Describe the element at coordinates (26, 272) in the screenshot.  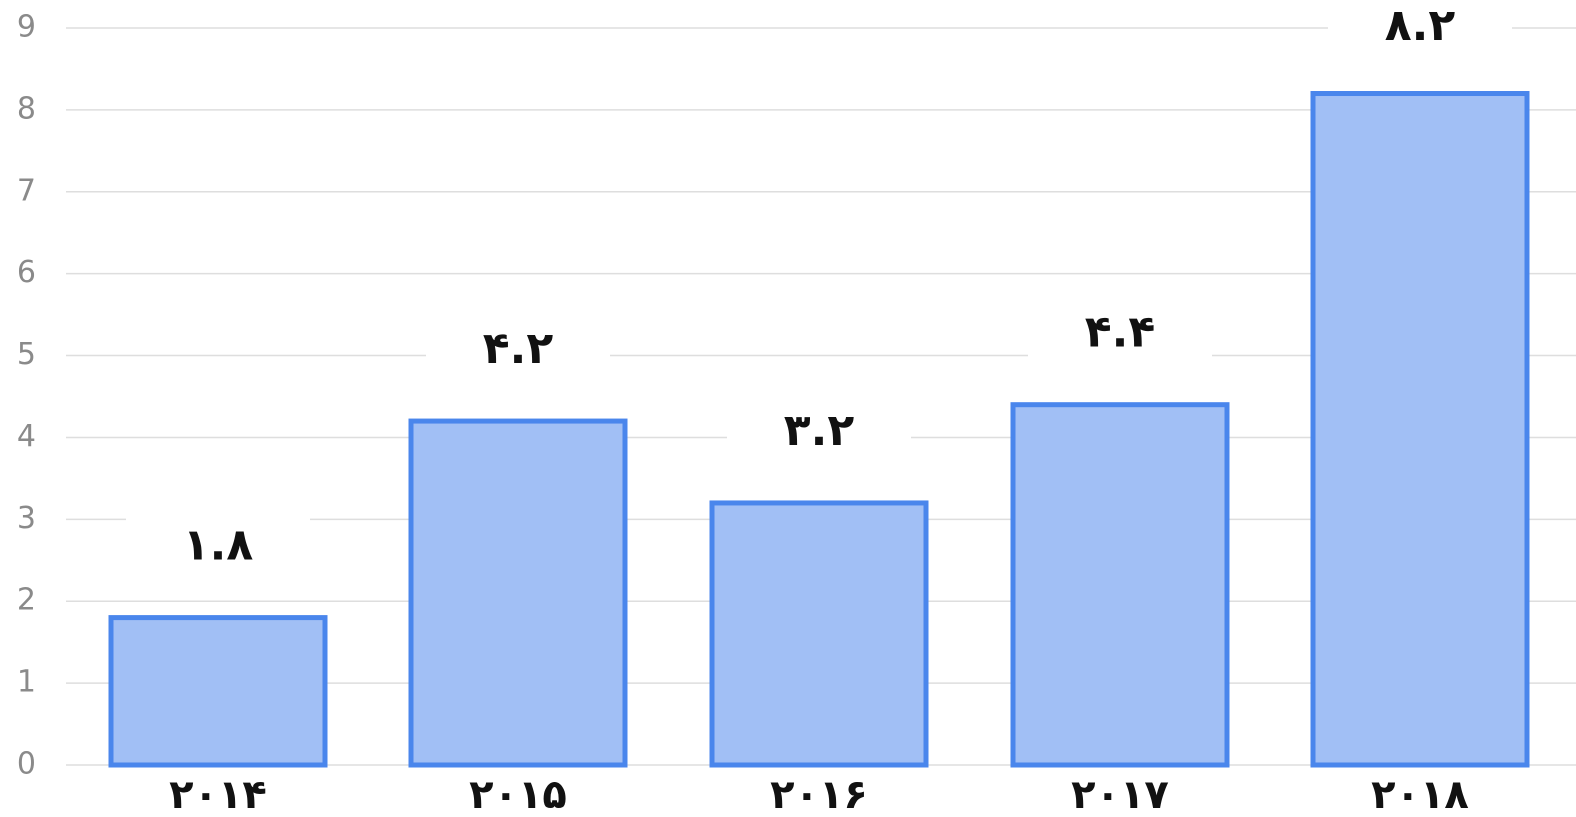
I see `y-tick-label: 6` at that location.